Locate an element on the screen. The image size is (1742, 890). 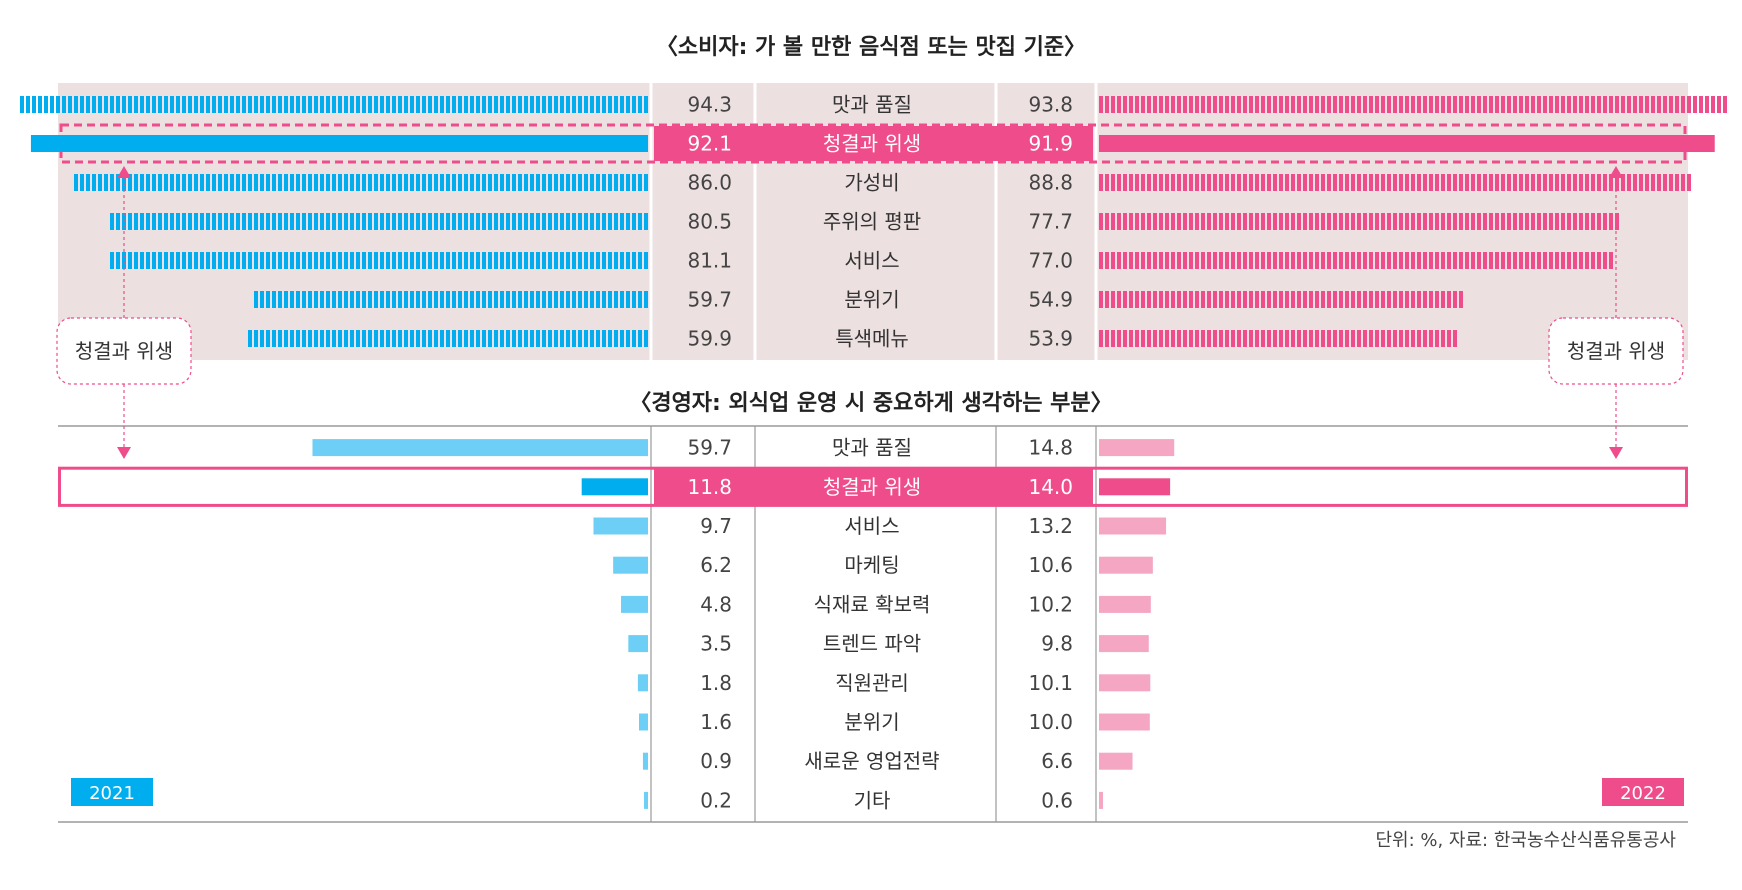
value-label-2022: 10.2 is located at coordinates (1050, 604).